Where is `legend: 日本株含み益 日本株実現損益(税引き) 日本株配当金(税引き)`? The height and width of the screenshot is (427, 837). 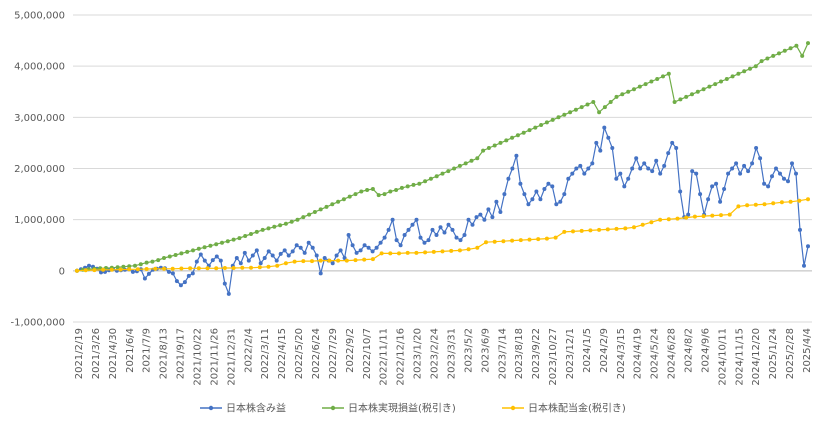
legend: 日本株含み益 日本株実現損益(税引き) 日本株配当金(税引き) is located at coordinates (413, 408).